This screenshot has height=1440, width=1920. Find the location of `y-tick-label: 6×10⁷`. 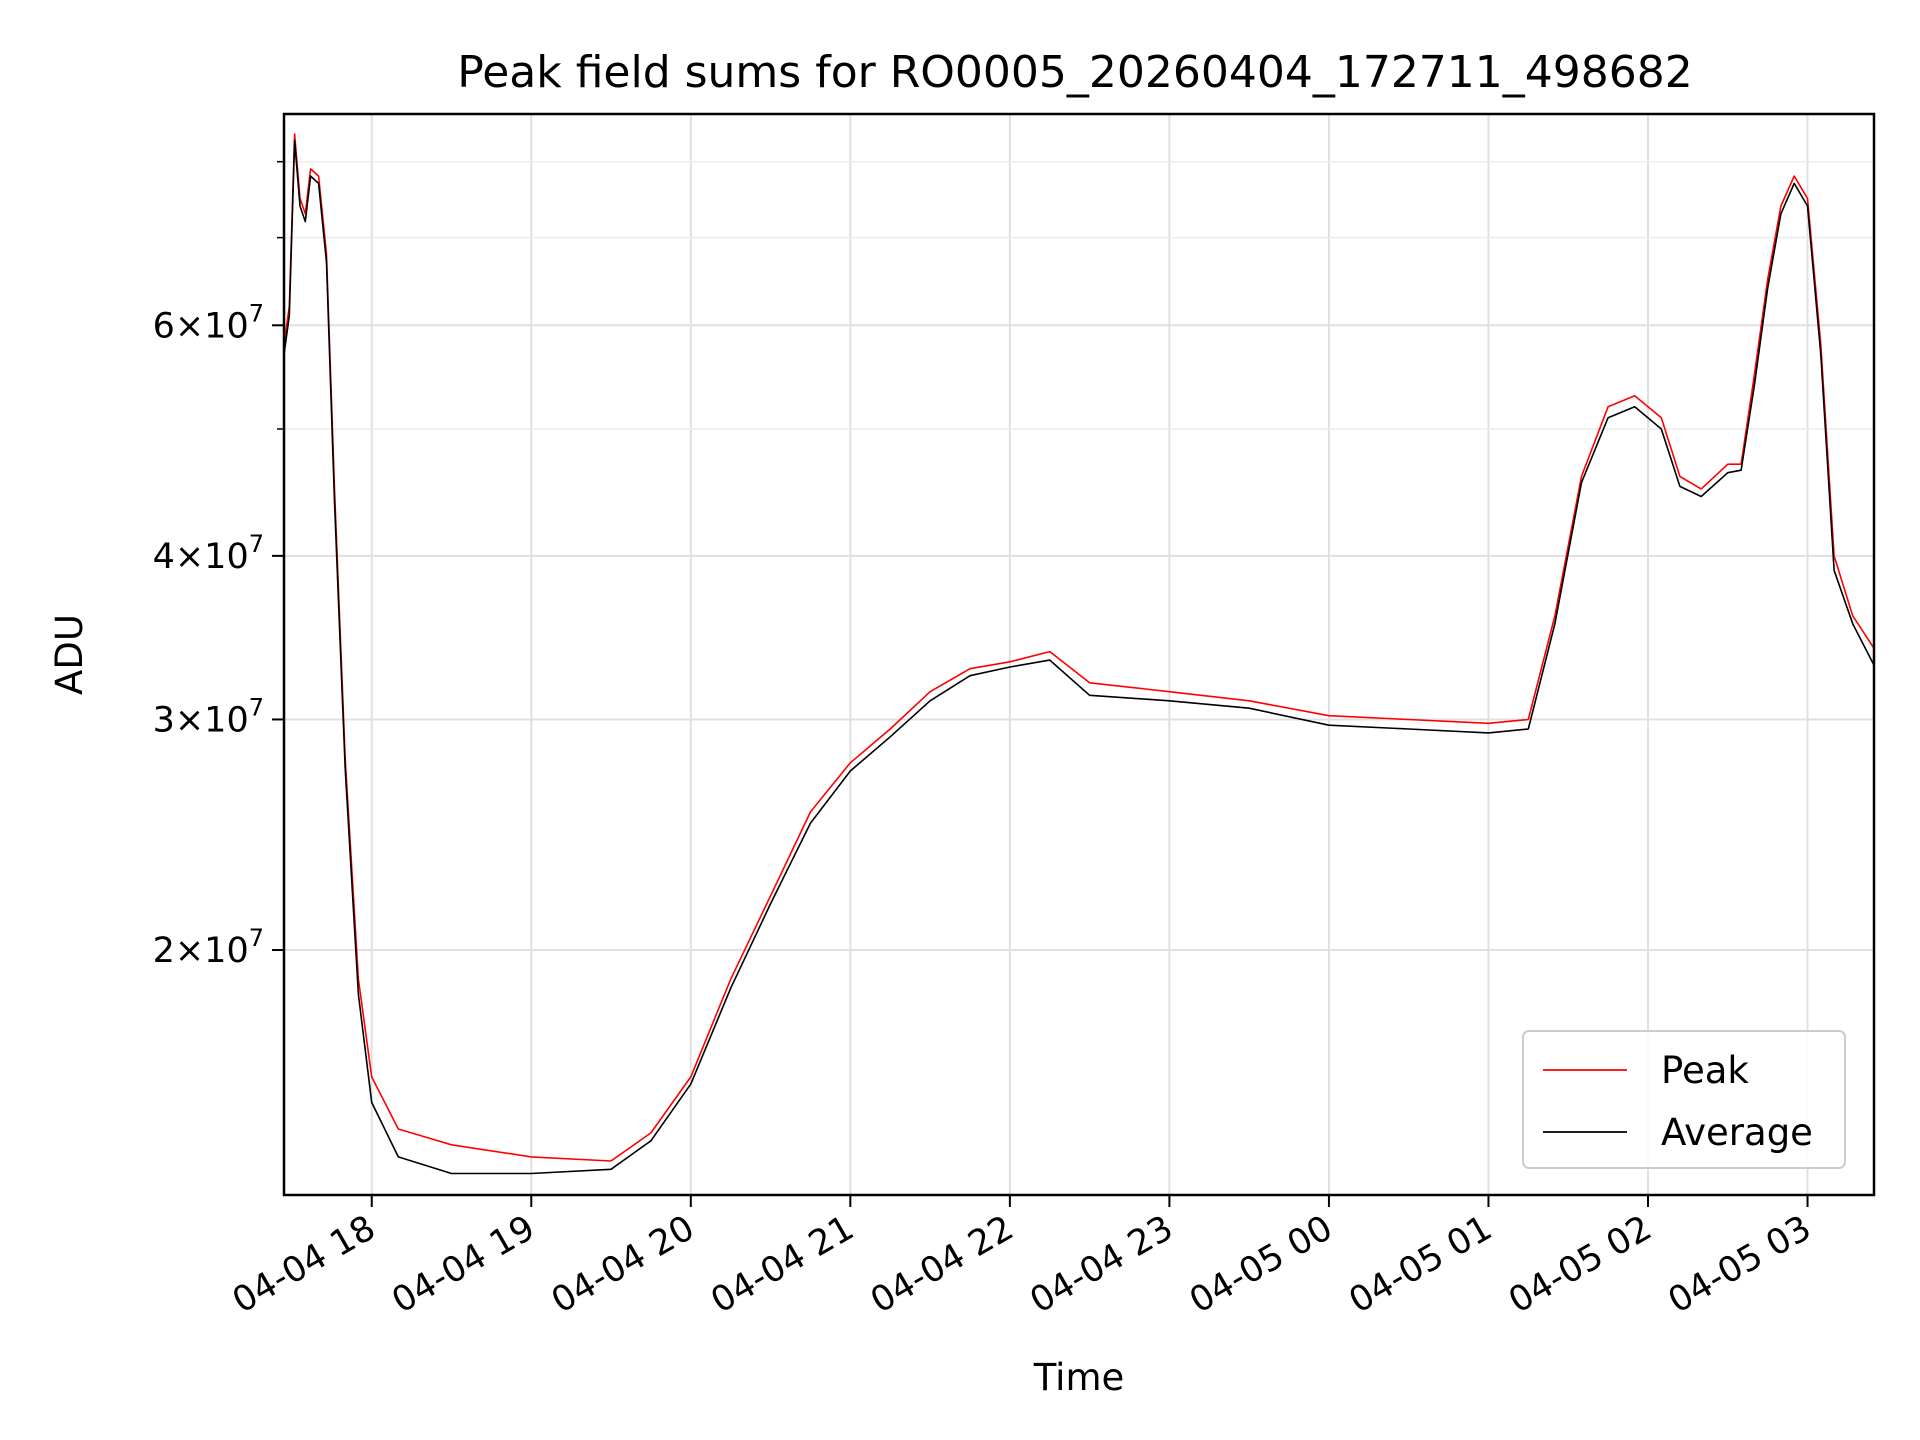

y-tick-label: 6×10⁷ is located at coordinates (208, 322).